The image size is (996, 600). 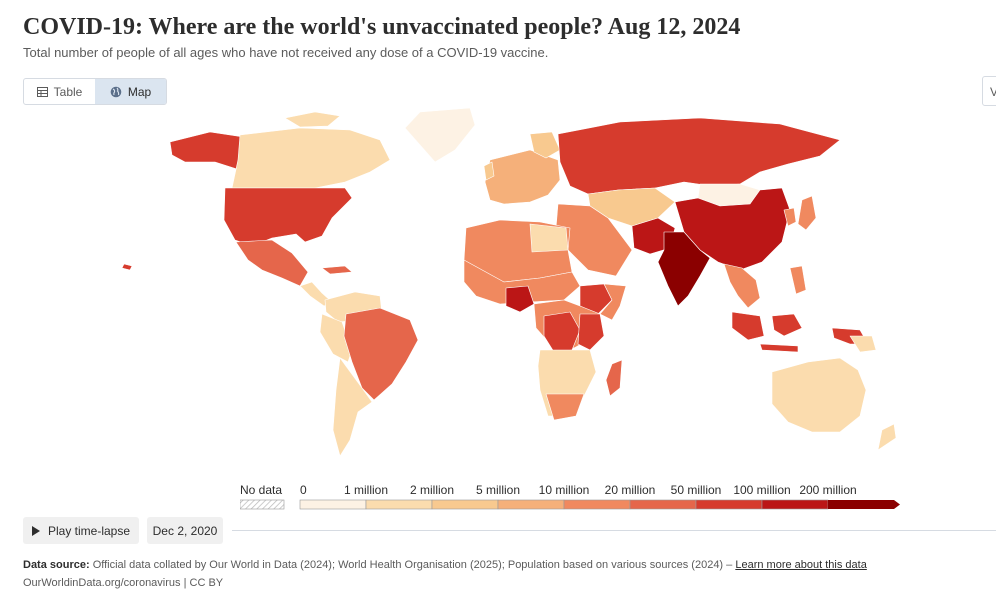 I want to click on legend-tick-label: 10 million, so click(x=564, y=490).